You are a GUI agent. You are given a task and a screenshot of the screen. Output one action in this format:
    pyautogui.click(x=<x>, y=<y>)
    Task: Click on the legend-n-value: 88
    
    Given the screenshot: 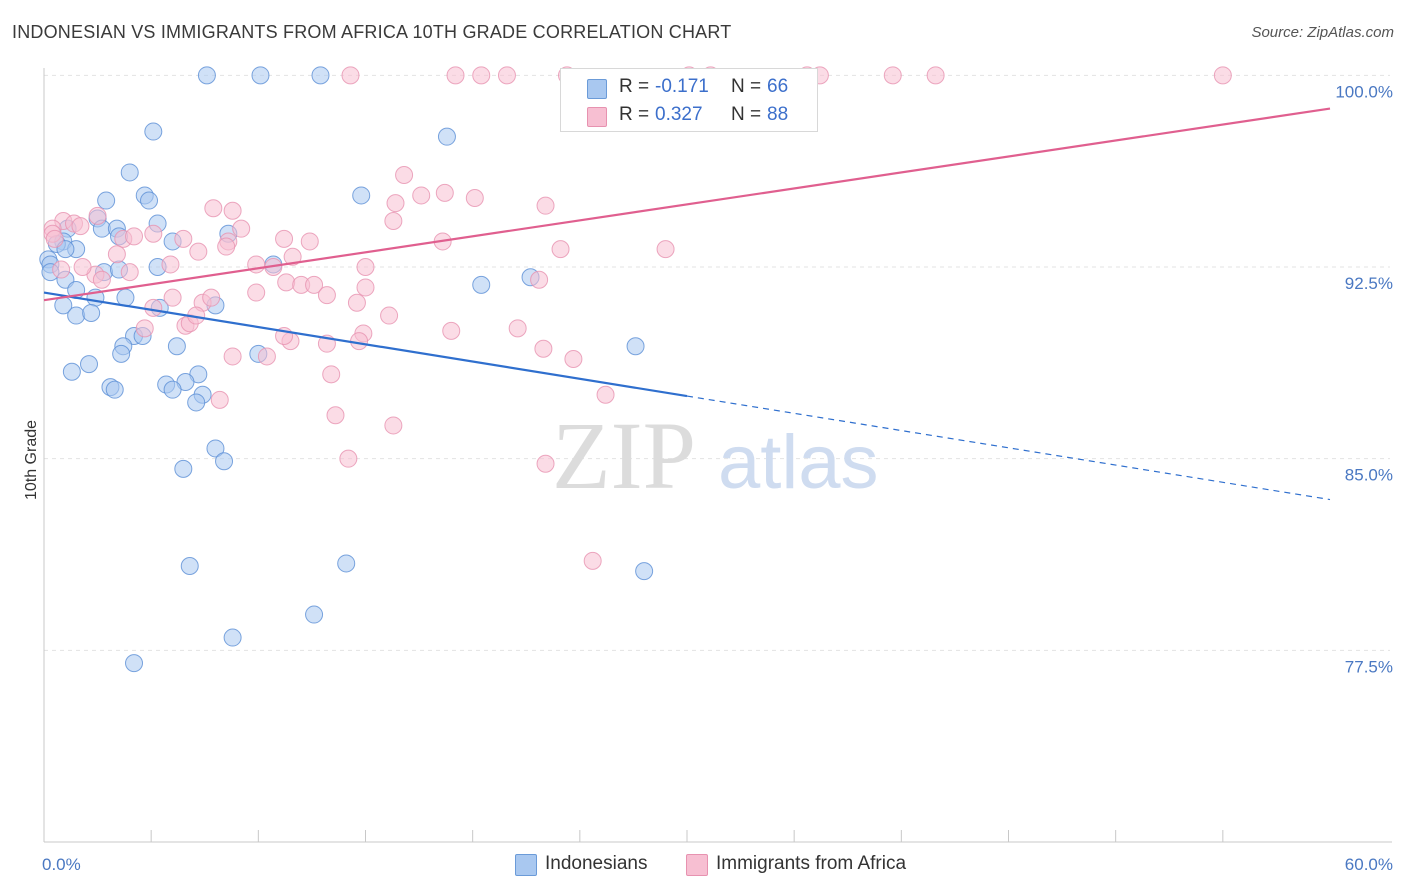 What is the action you would take?
    pyautogui.click(x=778, y=114)
    